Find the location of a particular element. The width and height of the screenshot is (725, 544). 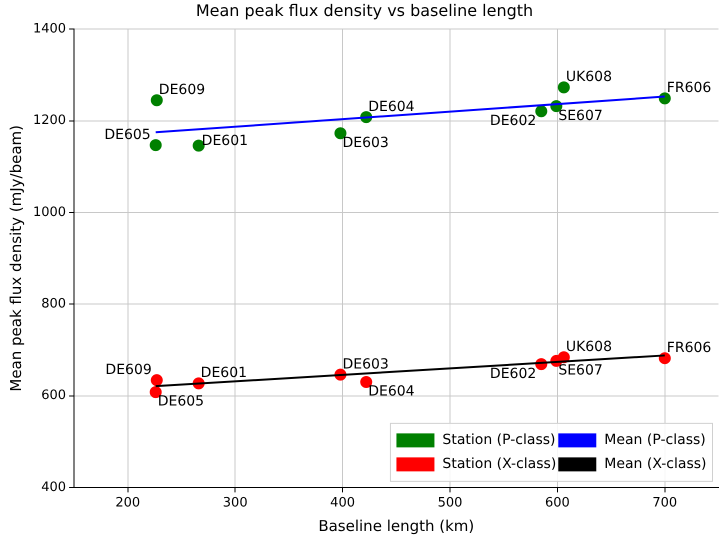

x-axis-title: Baseline length (km) is located at coordinates (396, 525).